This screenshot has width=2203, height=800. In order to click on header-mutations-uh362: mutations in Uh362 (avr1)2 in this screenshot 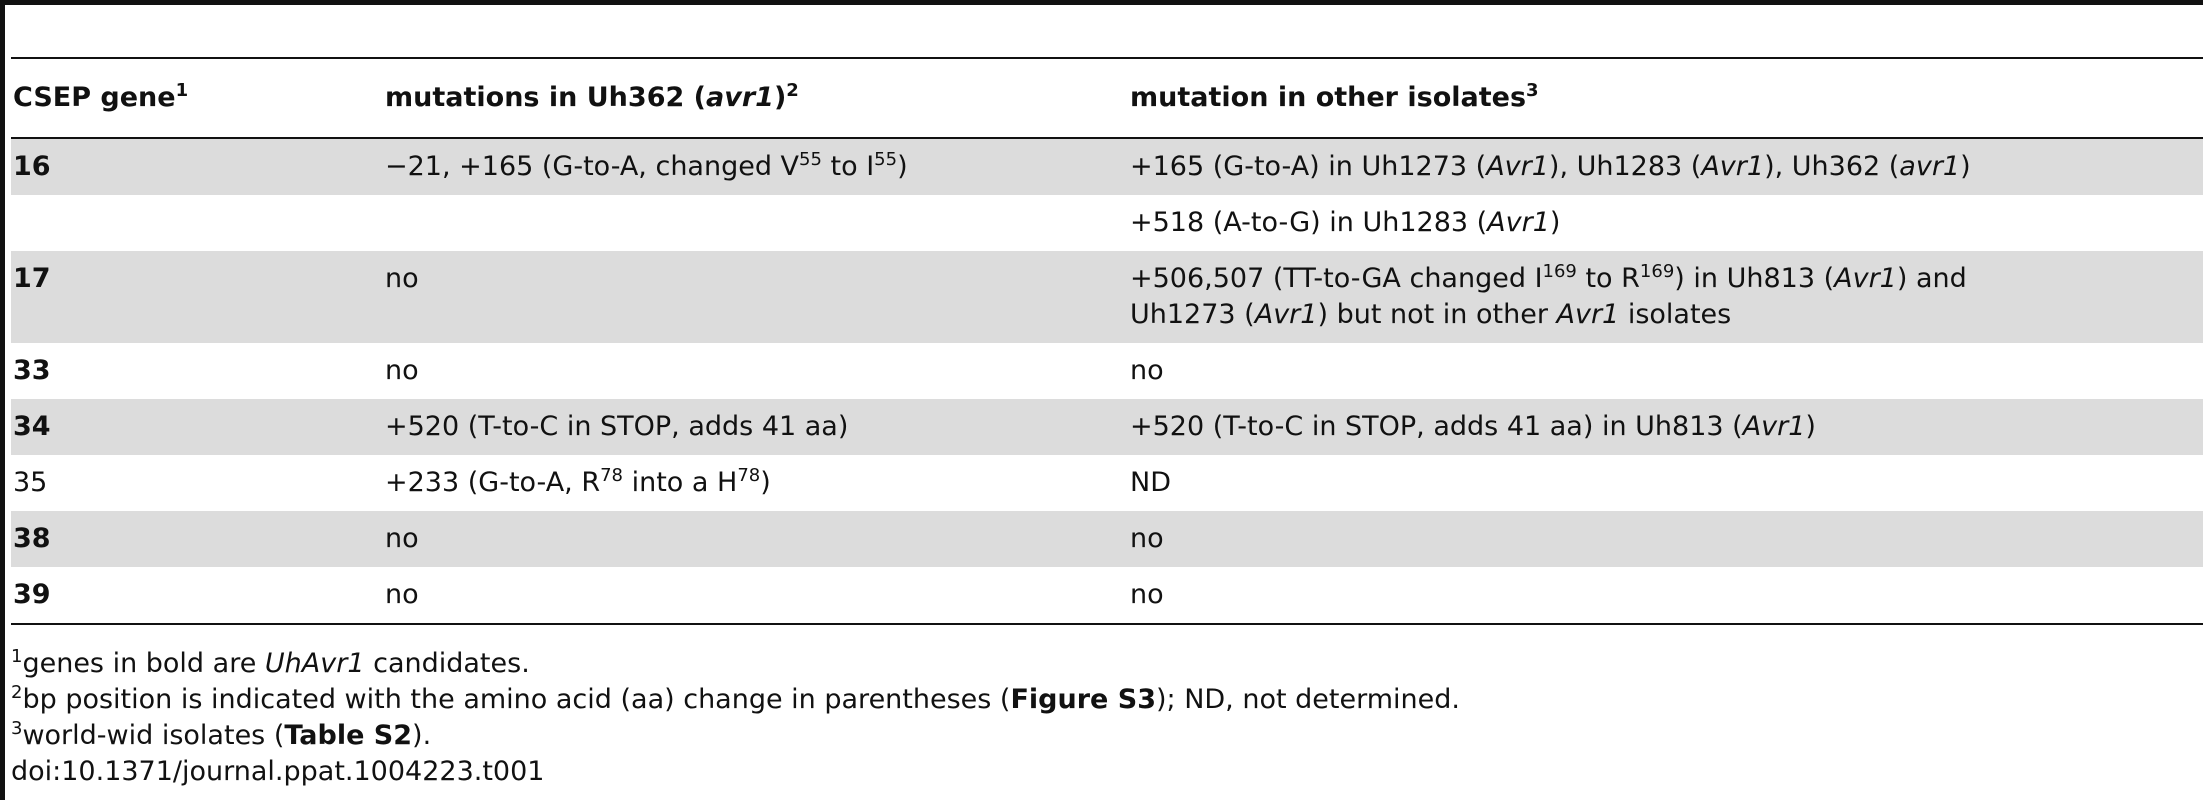, I will do `click(755, 98)`.